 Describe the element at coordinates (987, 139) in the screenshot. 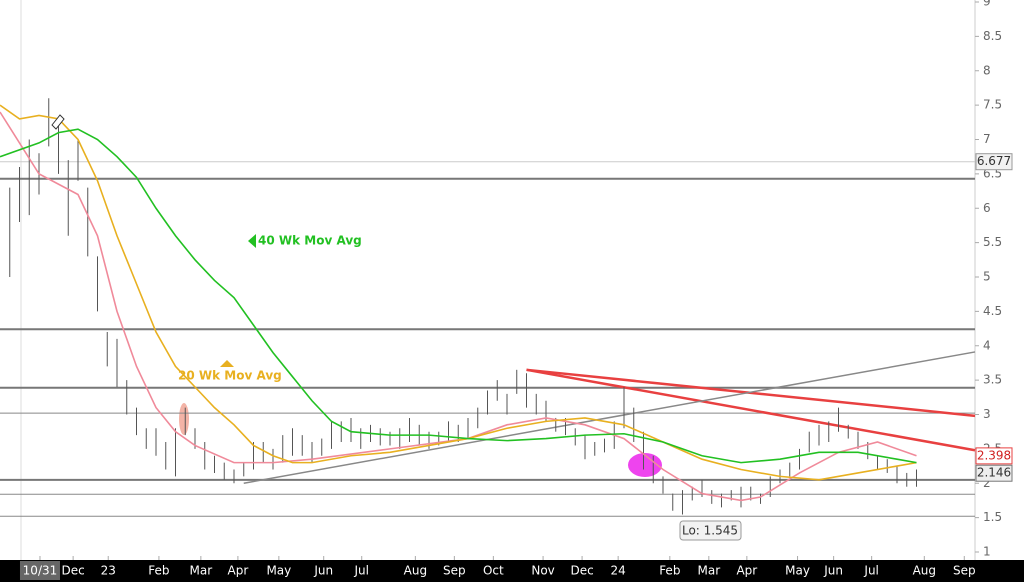

I see `y-tick-label: 7` at that location.